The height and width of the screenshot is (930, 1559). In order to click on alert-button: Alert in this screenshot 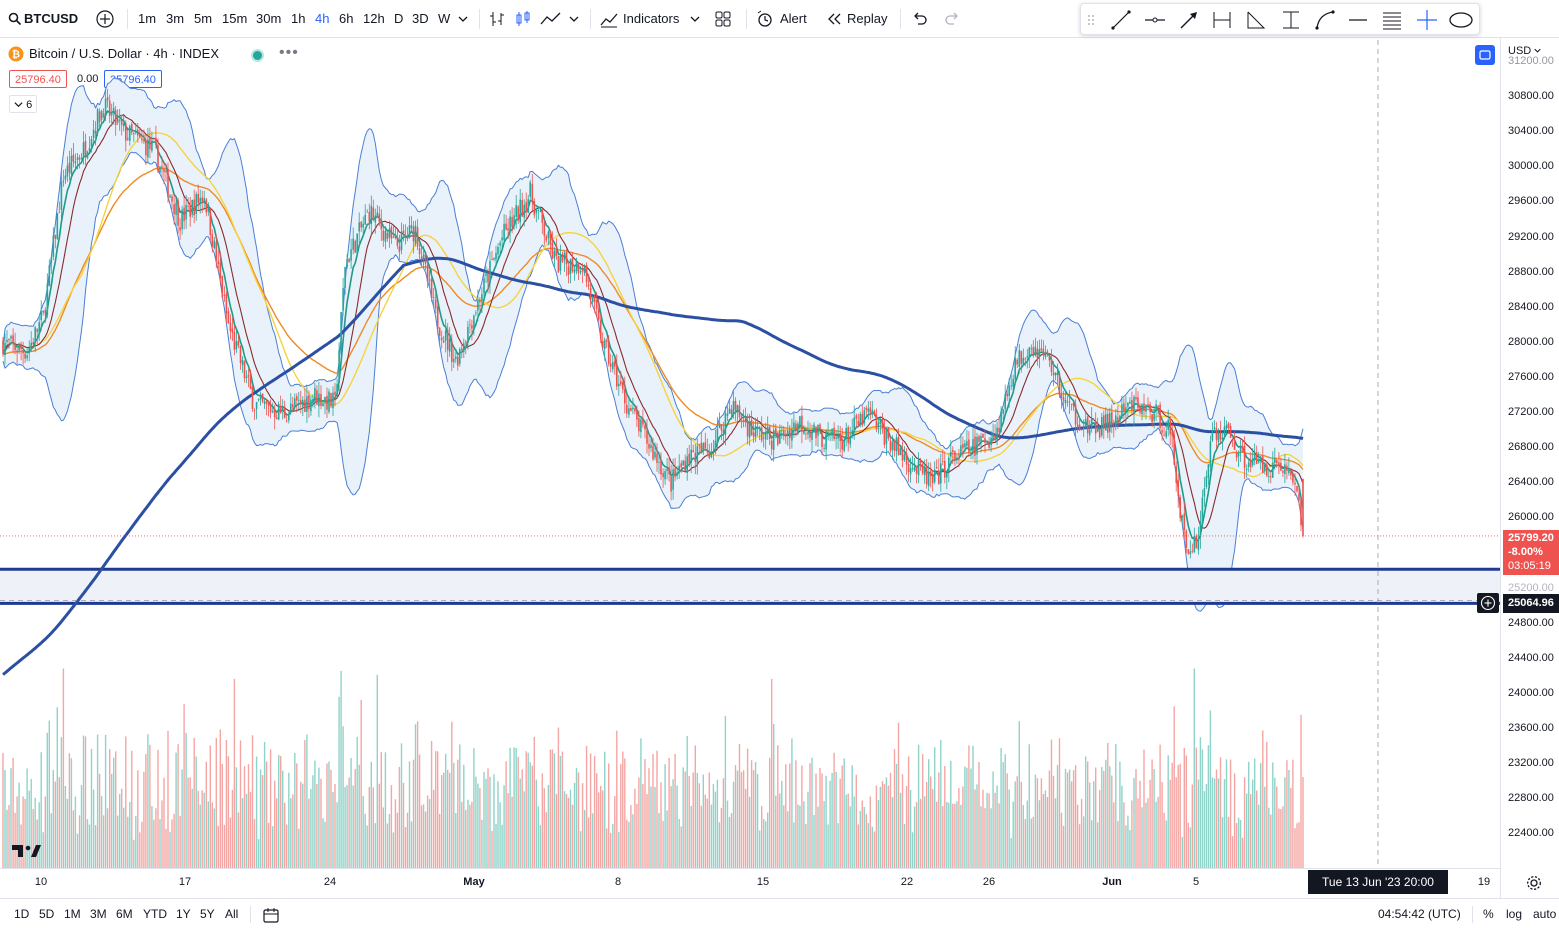, I will do `click(781, 19)`.